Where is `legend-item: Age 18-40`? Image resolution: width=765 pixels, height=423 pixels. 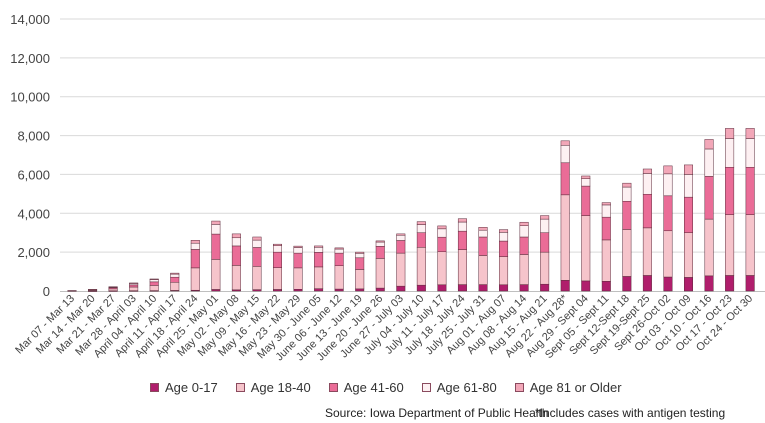 legend-item: Age 18-40 is located at coordinates (273, 387).